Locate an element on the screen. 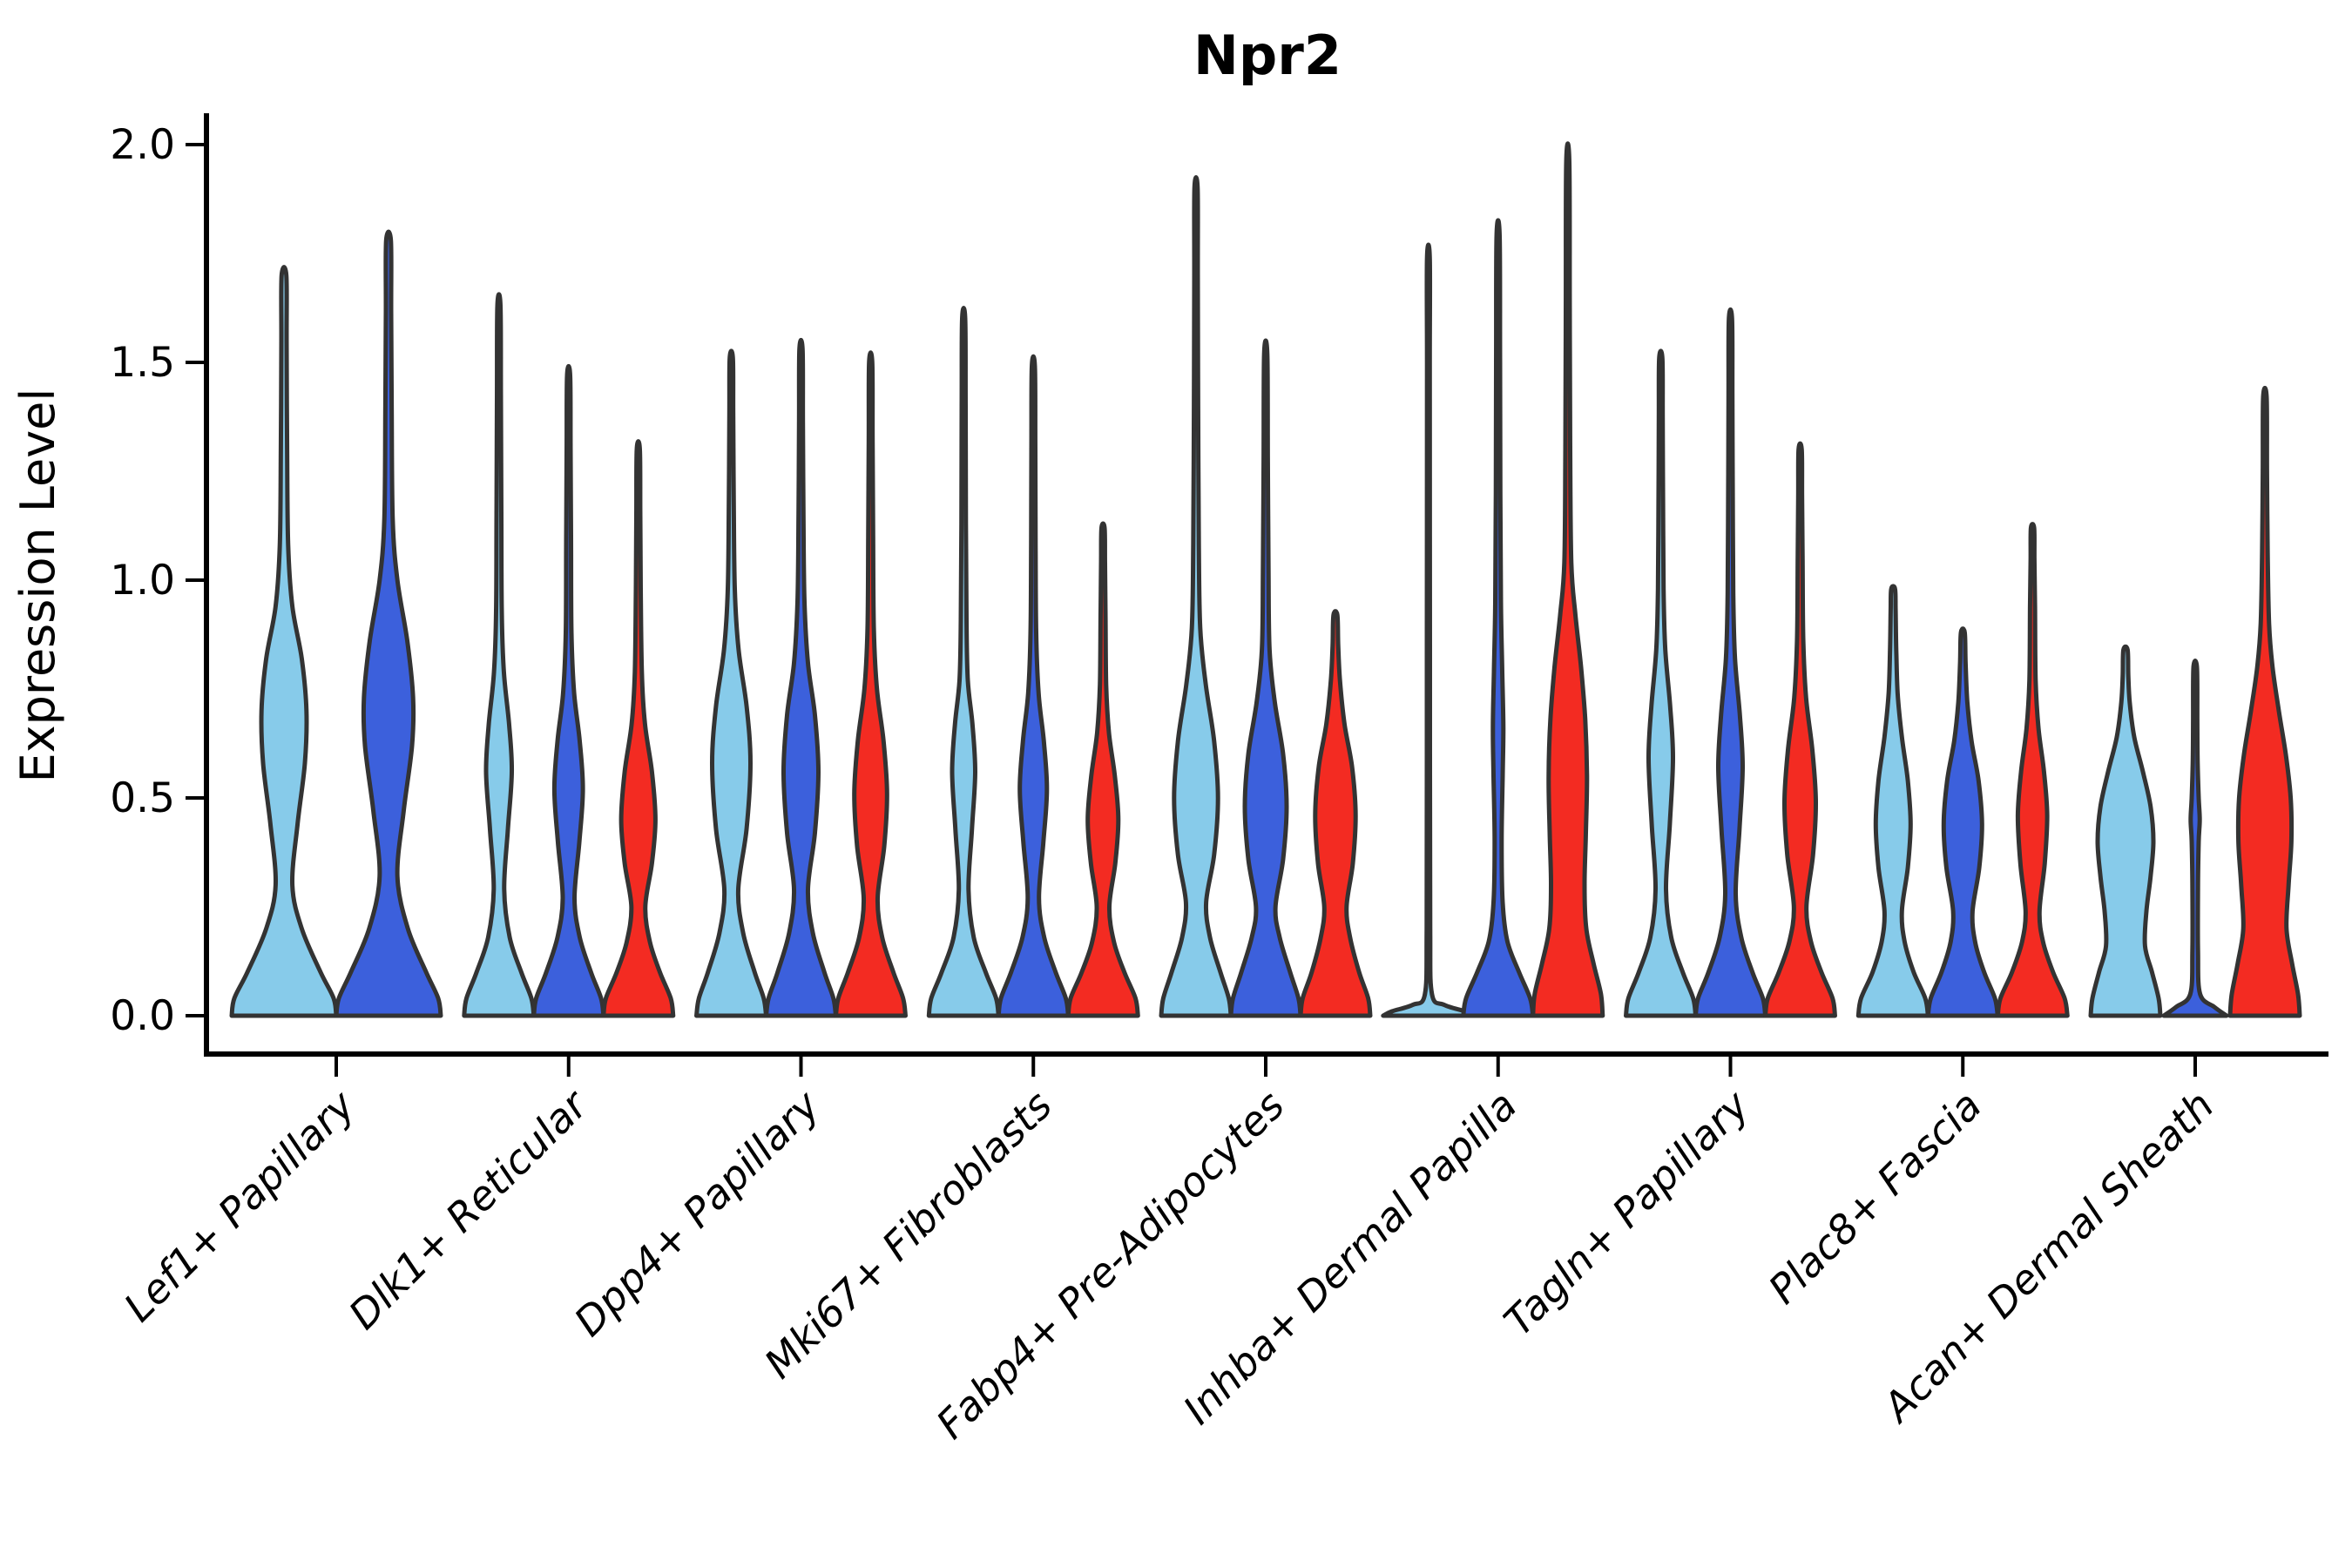  violin-fabp4-pre-adipocytes-royal_blue is located at coordinates (1265, 678).